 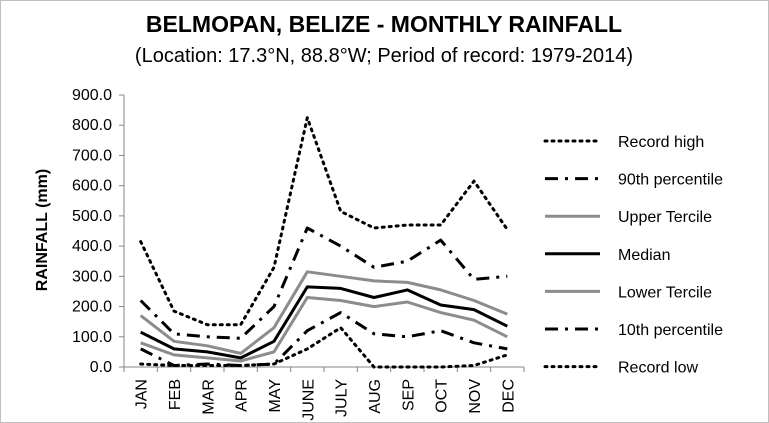 What do you see at coordinates (101, 367) in the screenshot?
I see `y-tick-label: 0.0` at bounding box center [101, 367].